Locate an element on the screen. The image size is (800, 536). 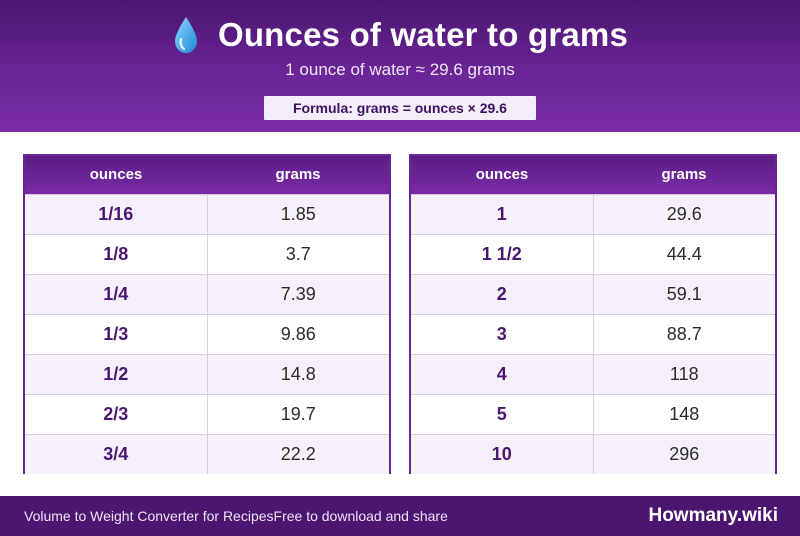
table-row: 3 88.7 is located at coordinates (593, 334).